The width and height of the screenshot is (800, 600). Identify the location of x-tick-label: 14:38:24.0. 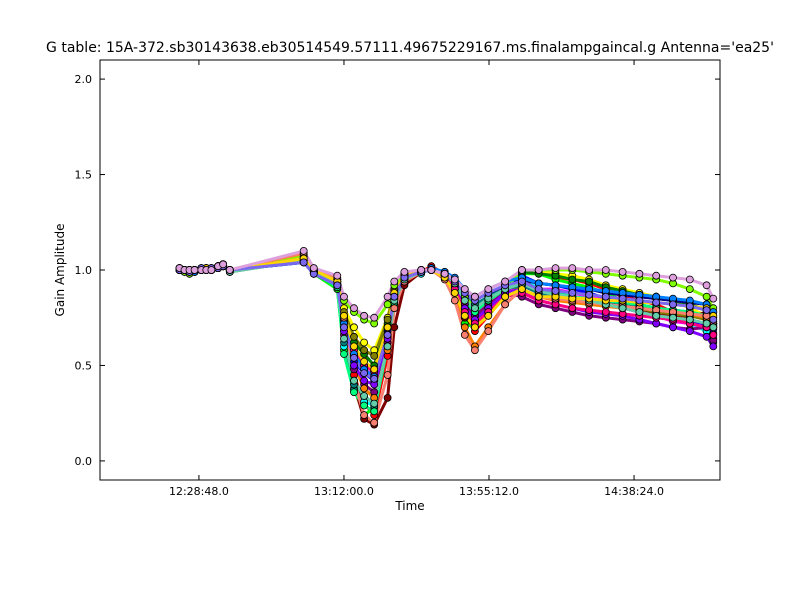
(634, 491).